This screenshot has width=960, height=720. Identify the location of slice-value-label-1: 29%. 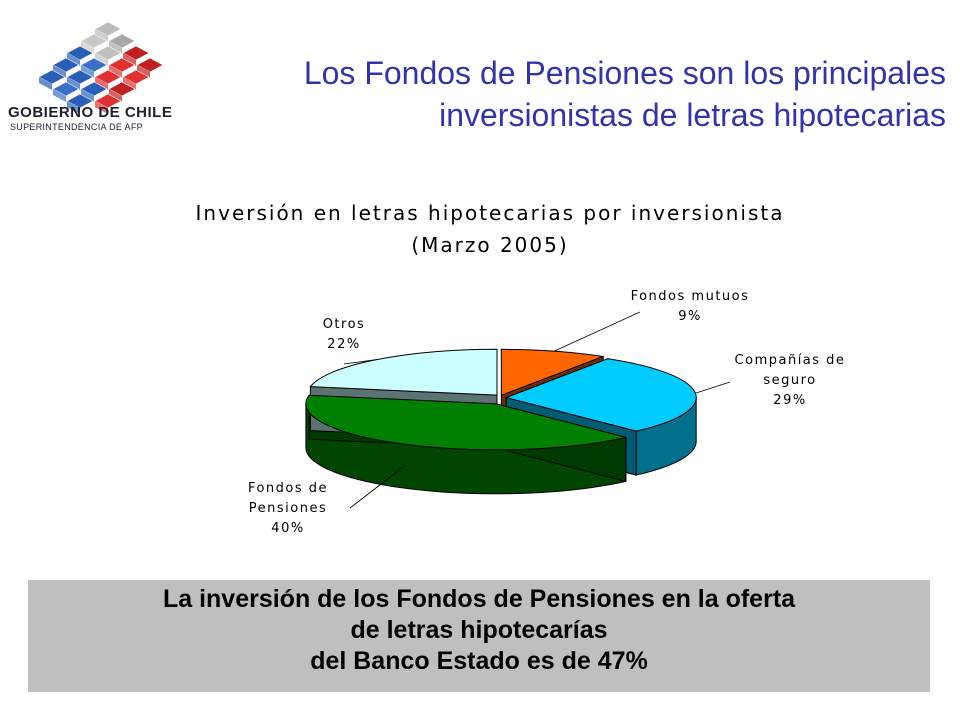
(789, 400).